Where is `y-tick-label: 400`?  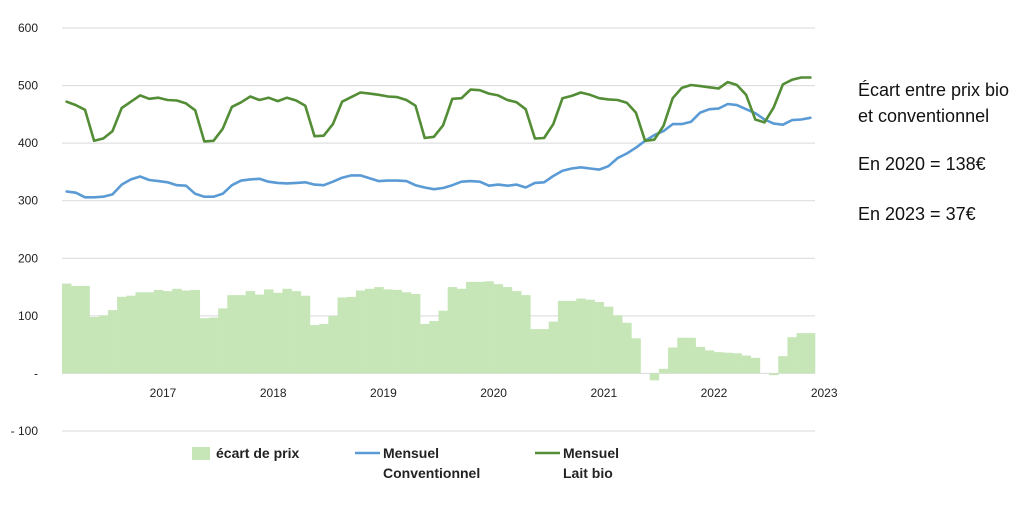
y-tick-label: 400 is located at coordinates (28, 143).